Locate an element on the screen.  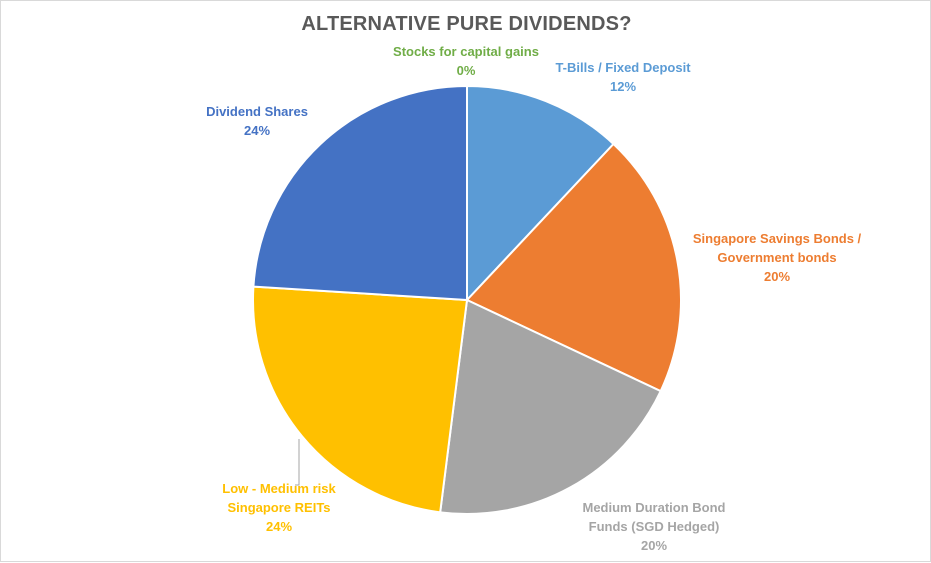
pie-slice-singapore-savings-bonds-government-bonds is located at coordinates (573, 267).